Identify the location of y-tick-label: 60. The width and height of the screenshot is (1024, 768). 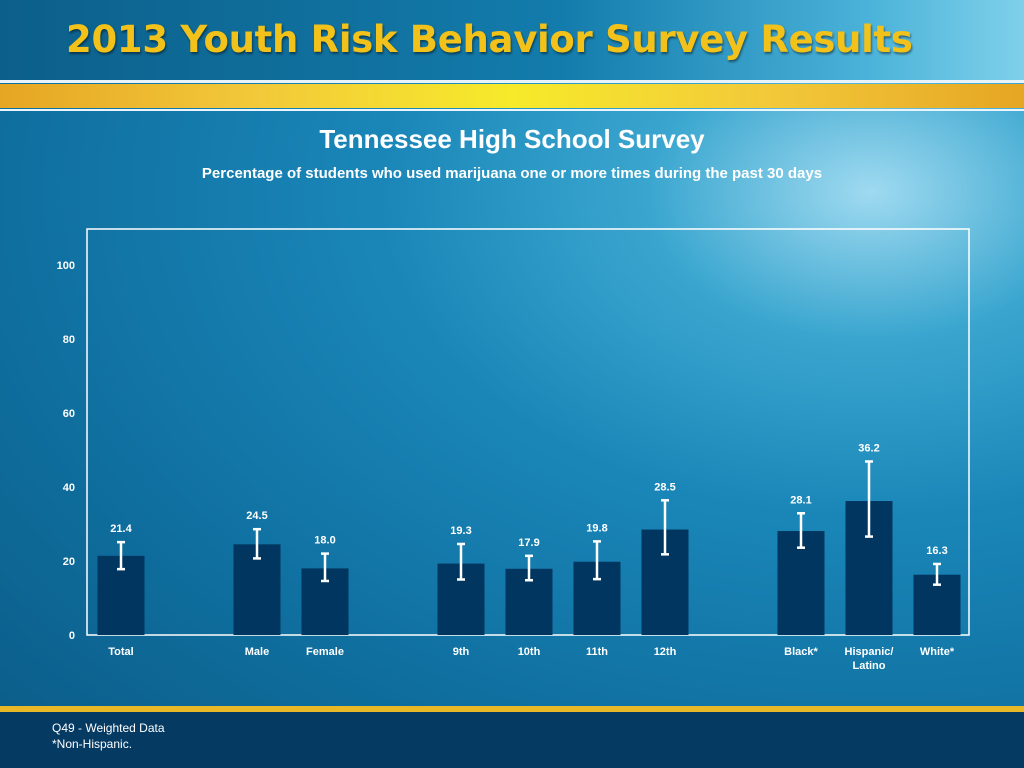
(69, 414).